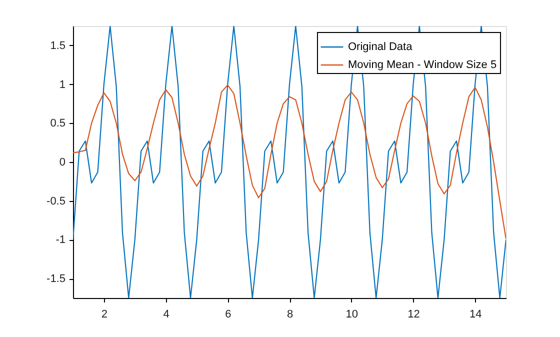  What do you see at coordinates (352, 314) in the screenshot?
I see `x-tick-label: 10` at bounding box center [352, 314].